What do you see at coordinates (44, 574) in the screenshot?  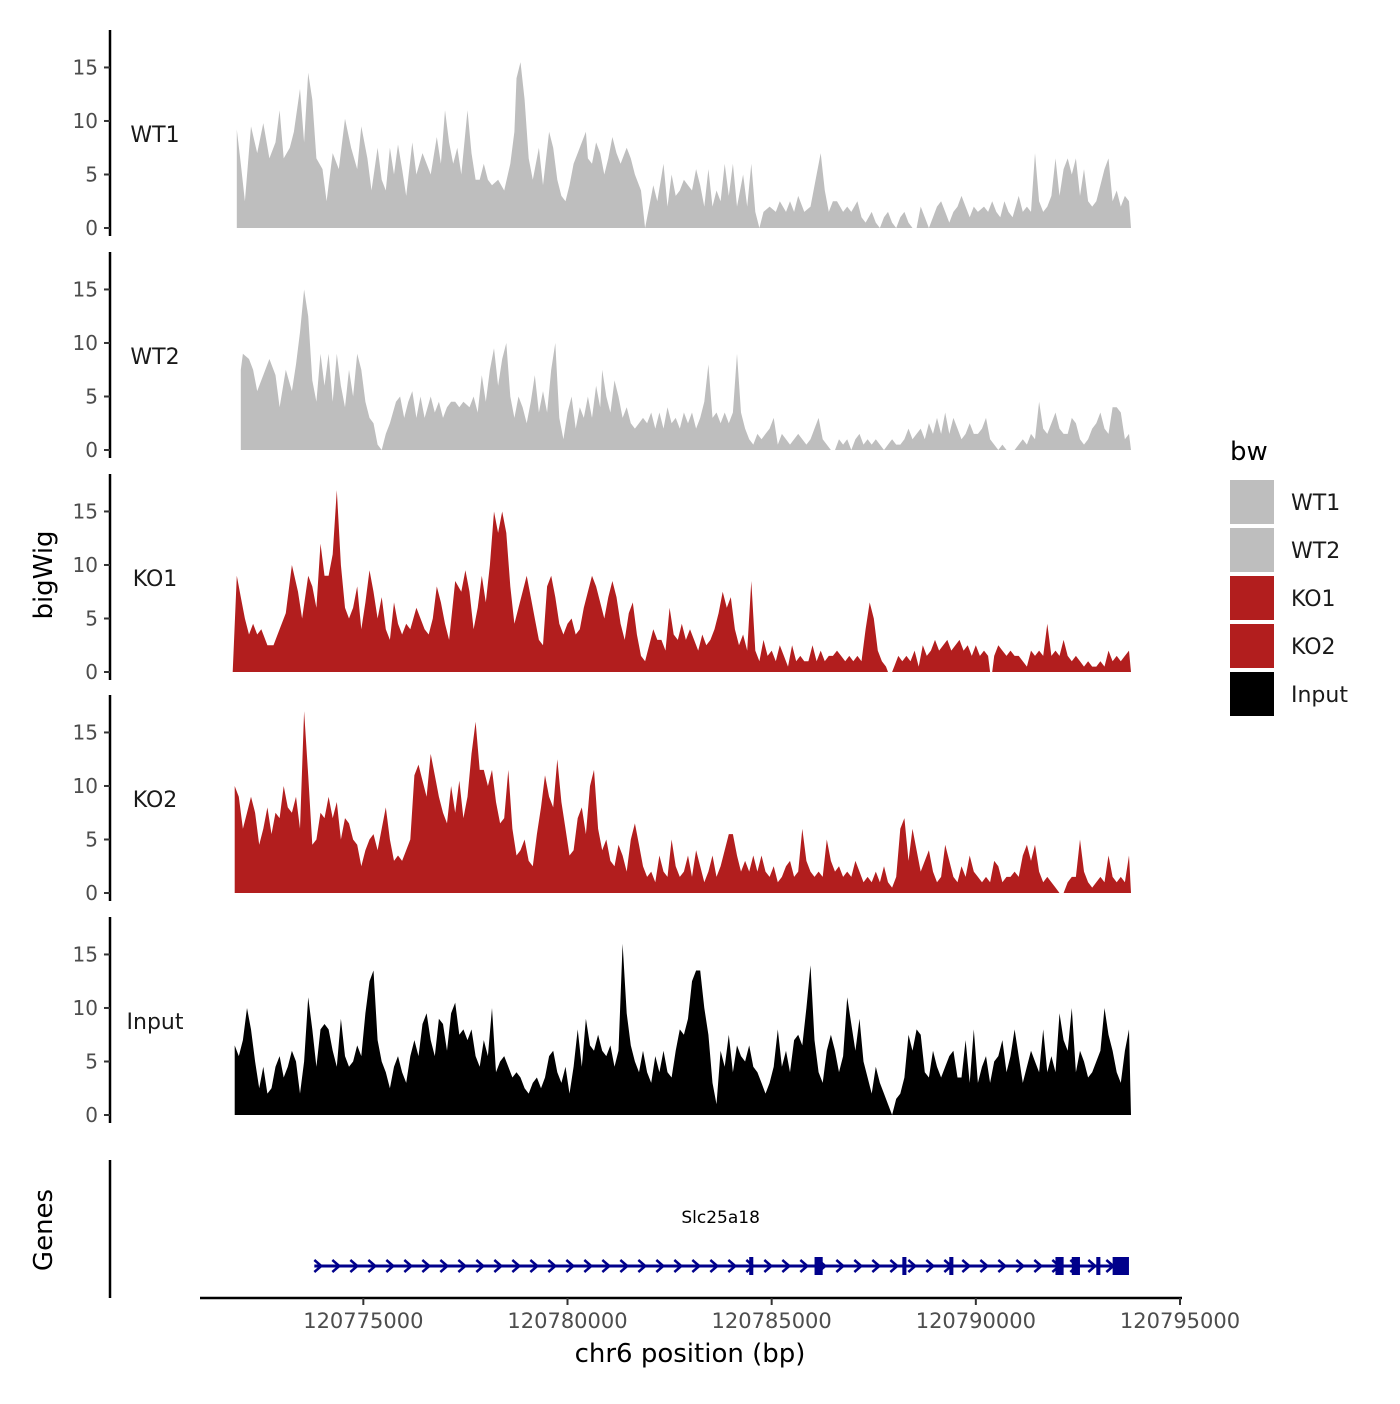 I see `y-axis-title: bigWig` at bounding box center [44, 574].